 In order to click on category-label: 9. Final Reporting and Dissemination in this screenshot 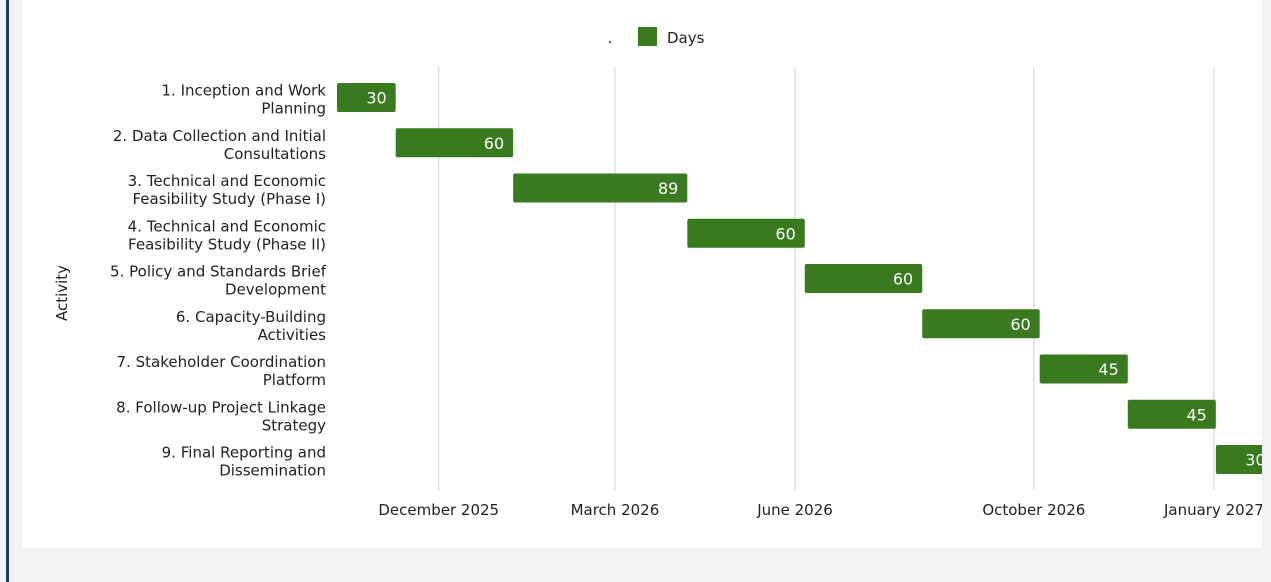, I will do `click(244, 462)`.